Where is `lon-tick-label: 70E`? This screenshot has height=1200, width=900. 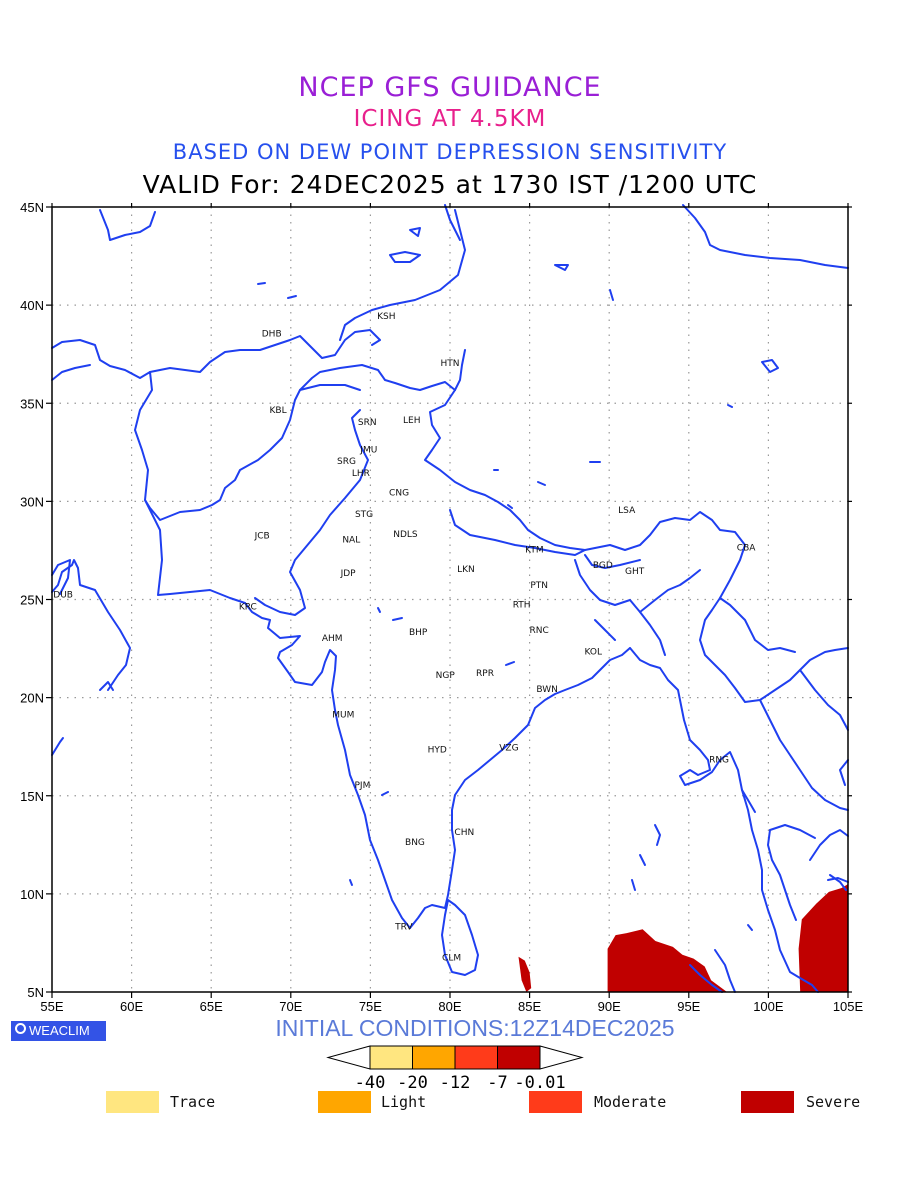
lon-tick-label: 70E is located at coordinates (290, 1006).